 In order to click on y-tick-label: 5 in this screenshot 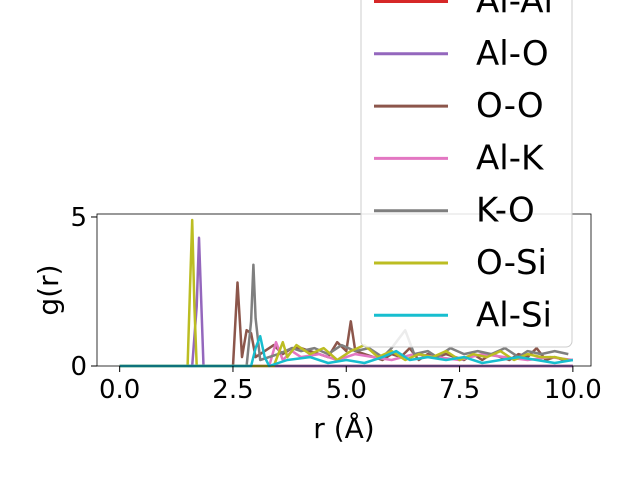, I will do `click(78, 218)`.